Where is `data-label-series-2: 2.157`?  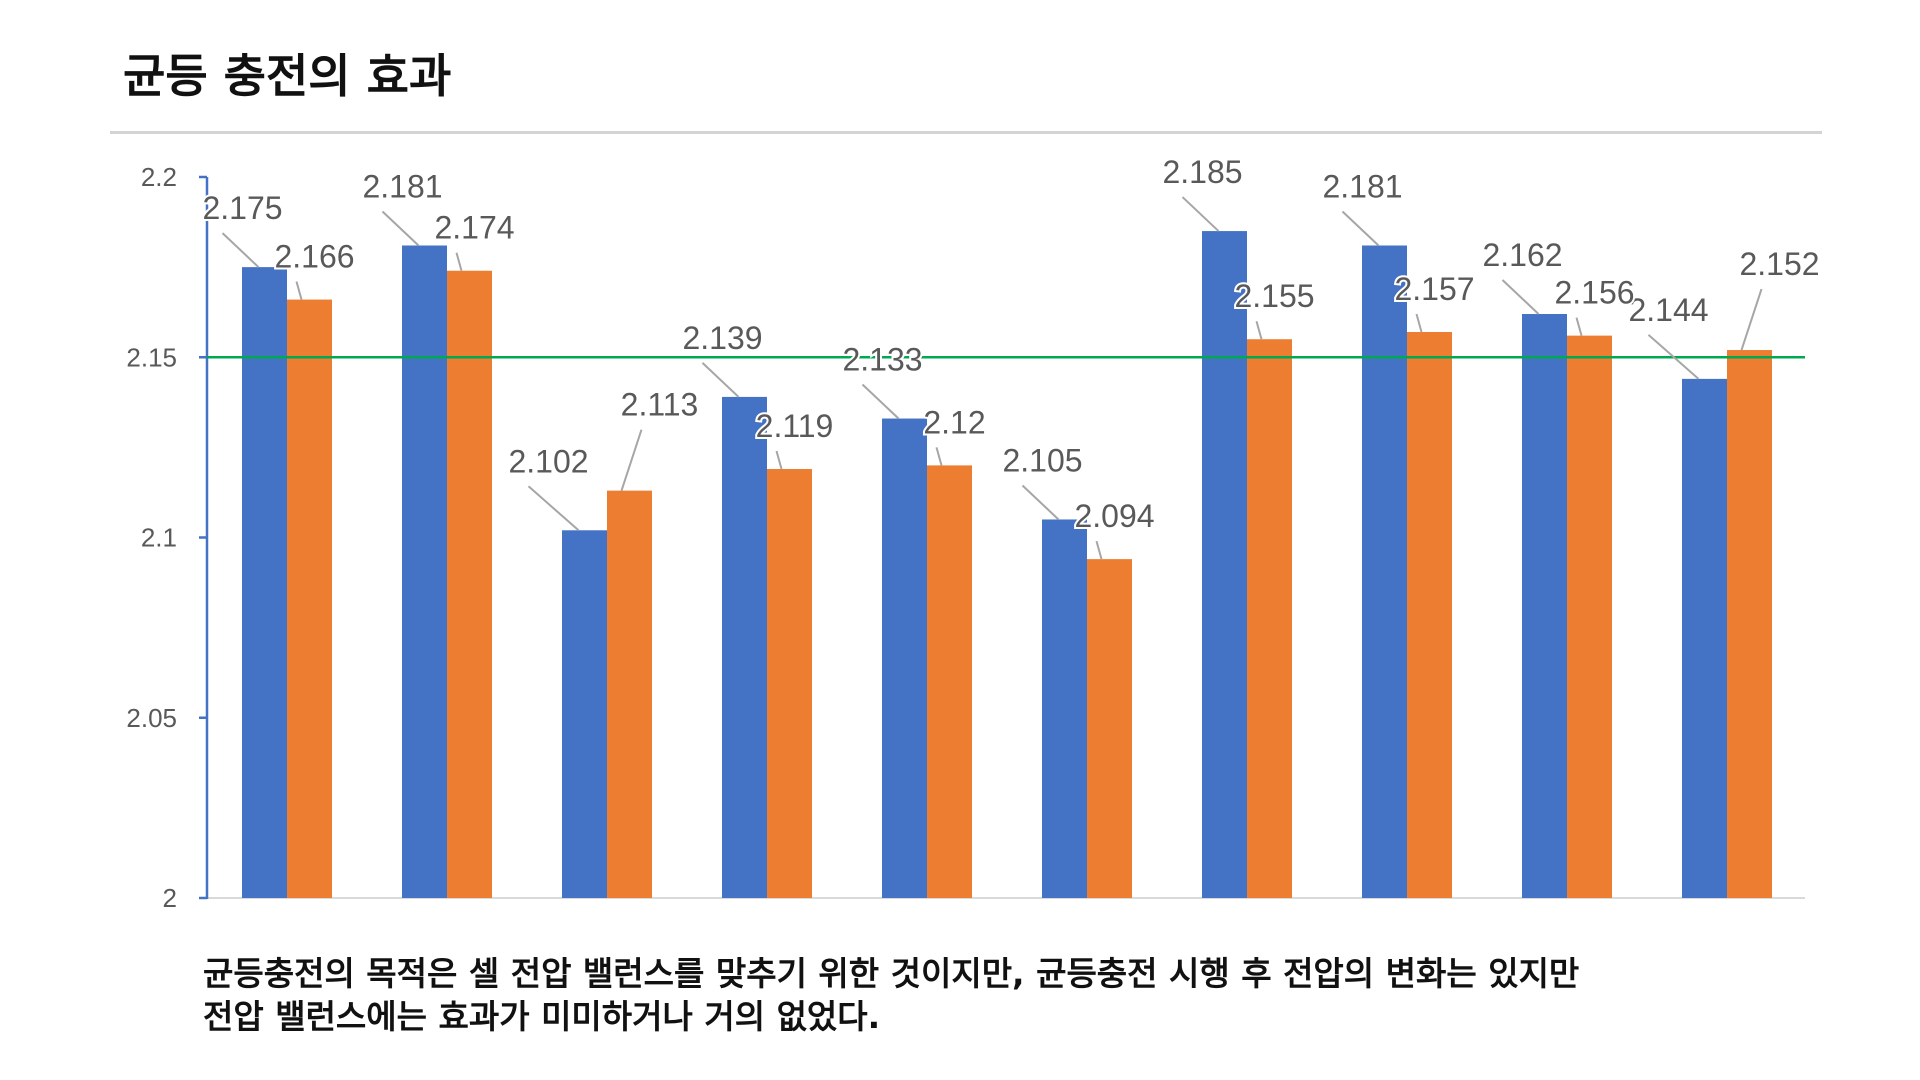
data-label-series-2: 2.157 is located at coordinates (1434, 289).